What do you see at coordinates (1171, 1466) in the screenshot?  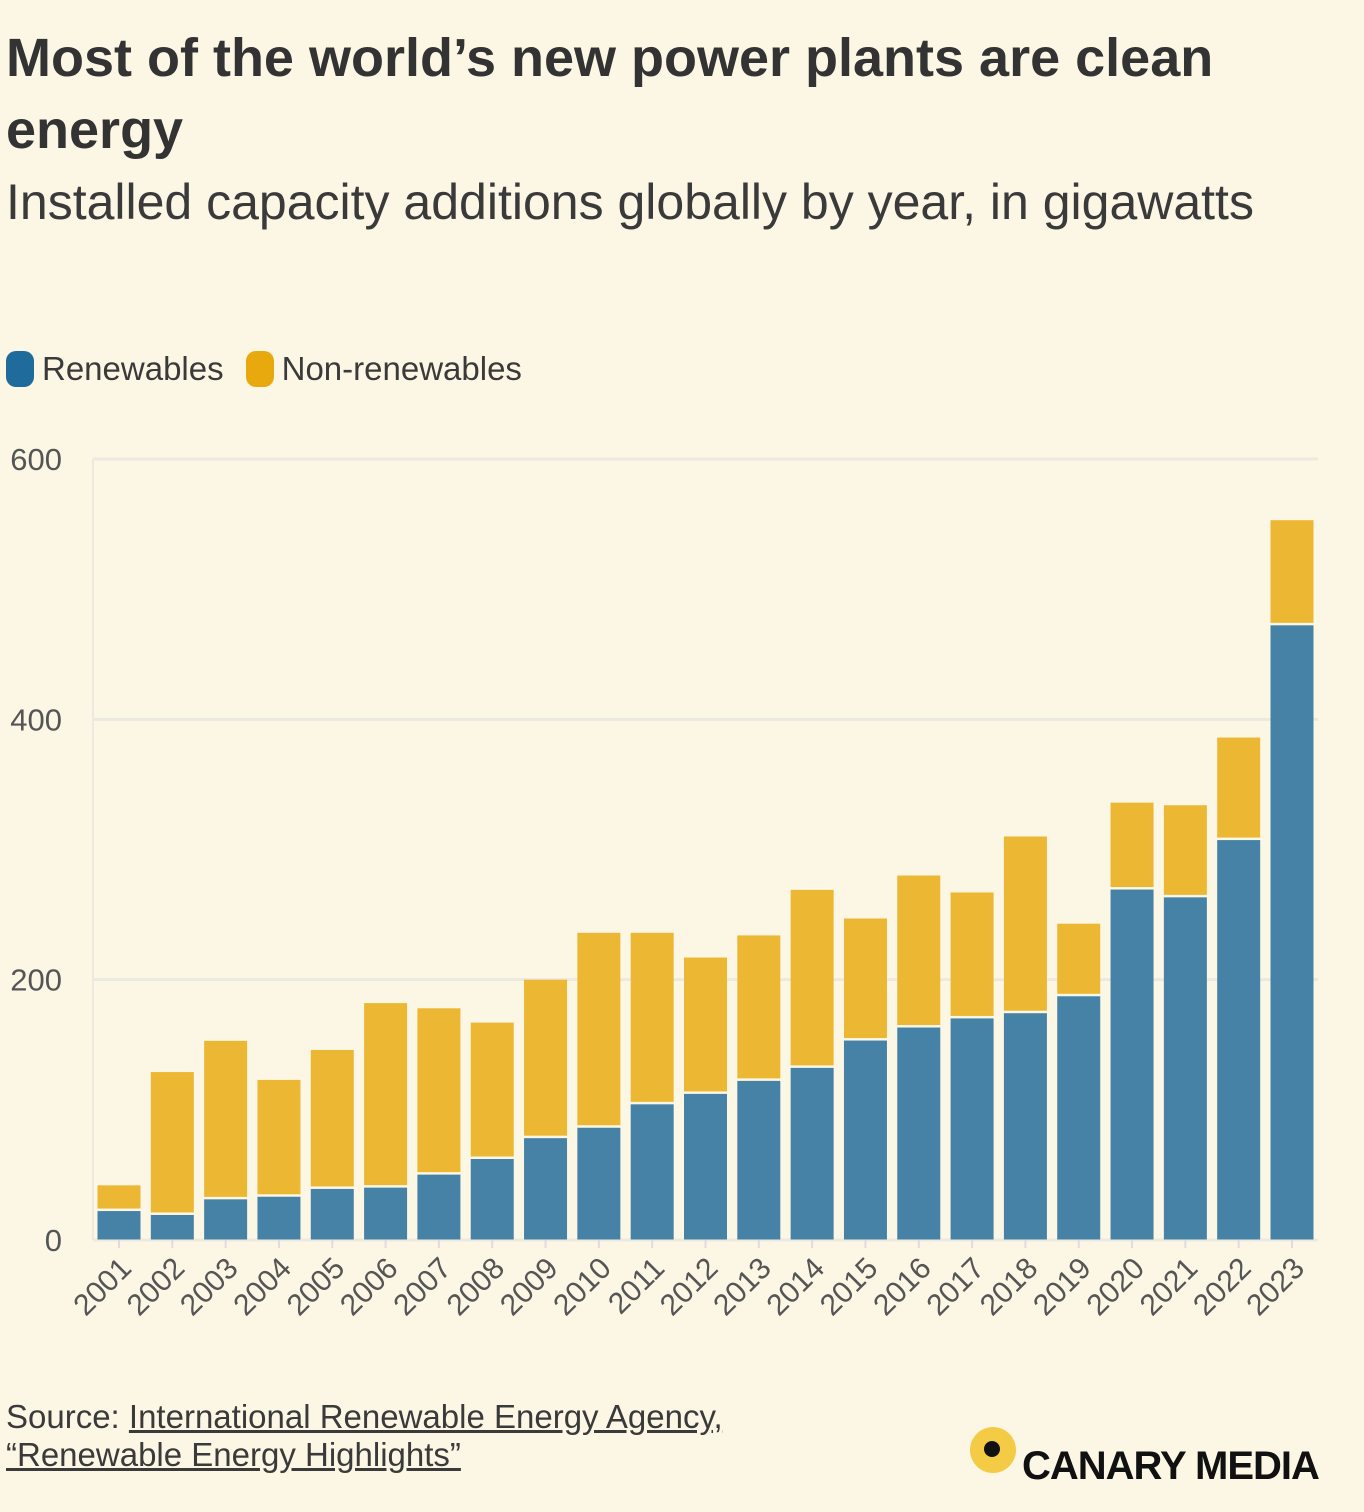 I see `logo-text: CANARY MEDIA` at bounding box center [1171, 1466].